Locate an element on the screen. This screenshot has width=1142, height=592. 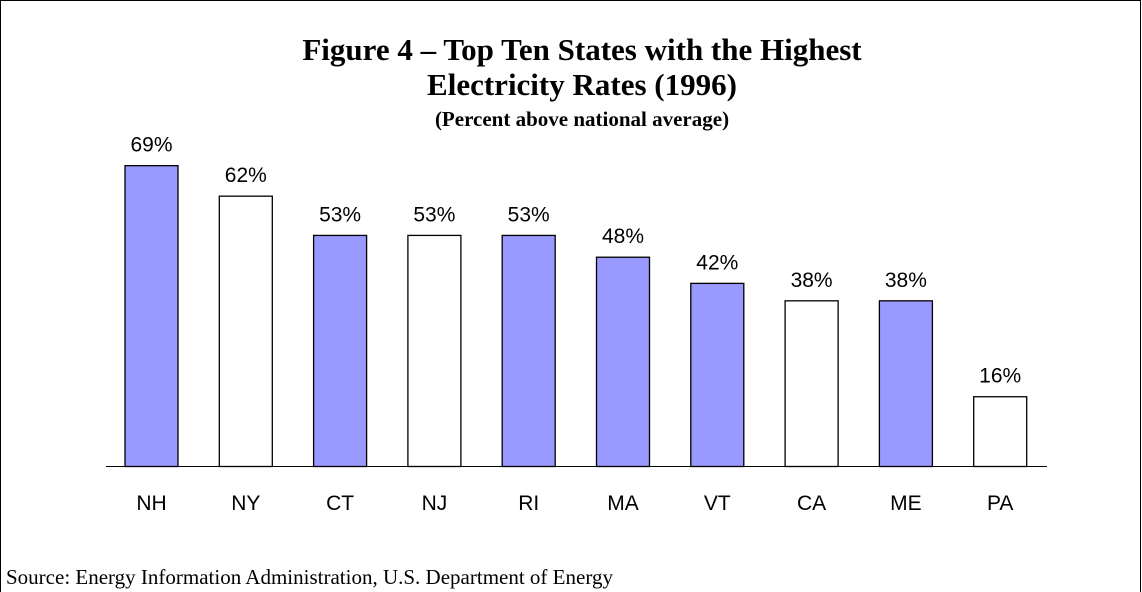
chart-subtitle: (Percent above national average) is located at coordinates (582, 119).